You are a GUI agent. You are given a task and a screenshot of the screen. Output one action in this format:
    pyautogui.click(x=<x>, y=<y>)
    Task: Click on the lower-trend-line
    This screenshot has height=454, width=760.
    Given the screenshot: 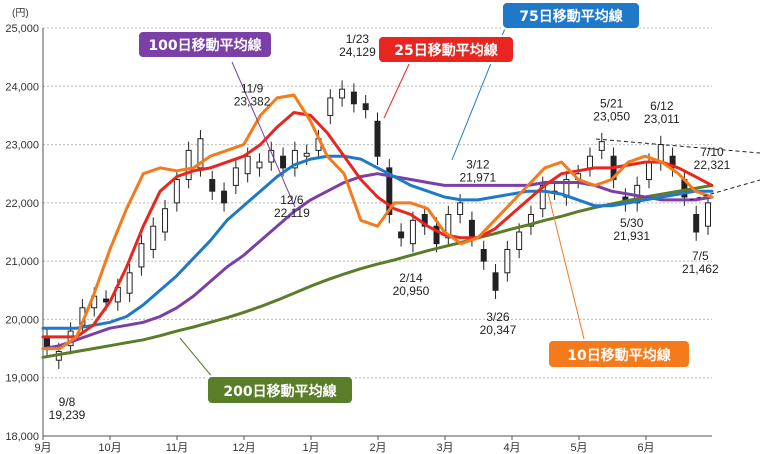 What is the action you would take?
    pyautogui.click(x=724, y=190)
    